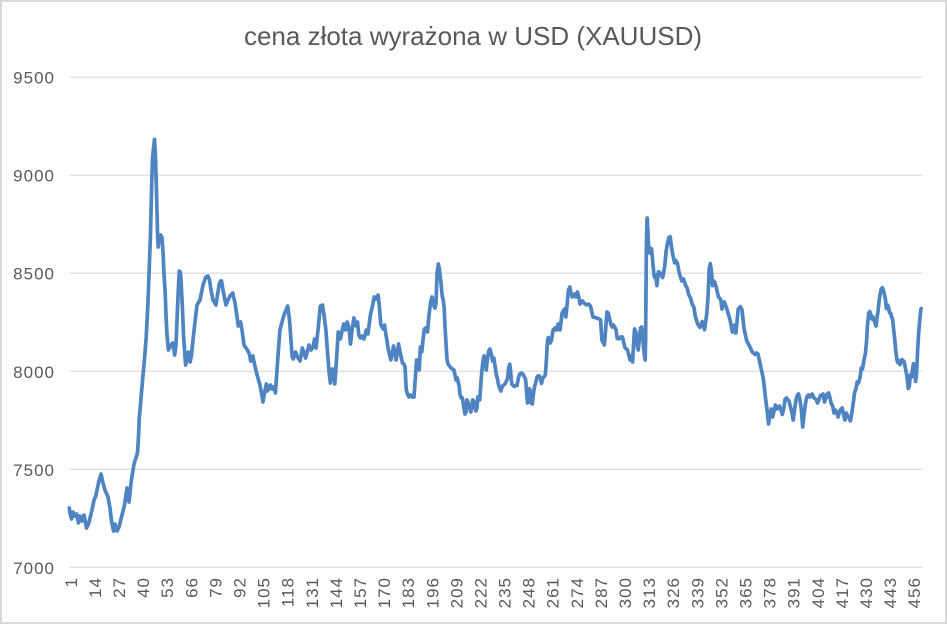 This screenshot has height=624, width=947. Describe the element at coordinates (34, 568) in the screenshot. I see `svg-text: 7000` at that location.